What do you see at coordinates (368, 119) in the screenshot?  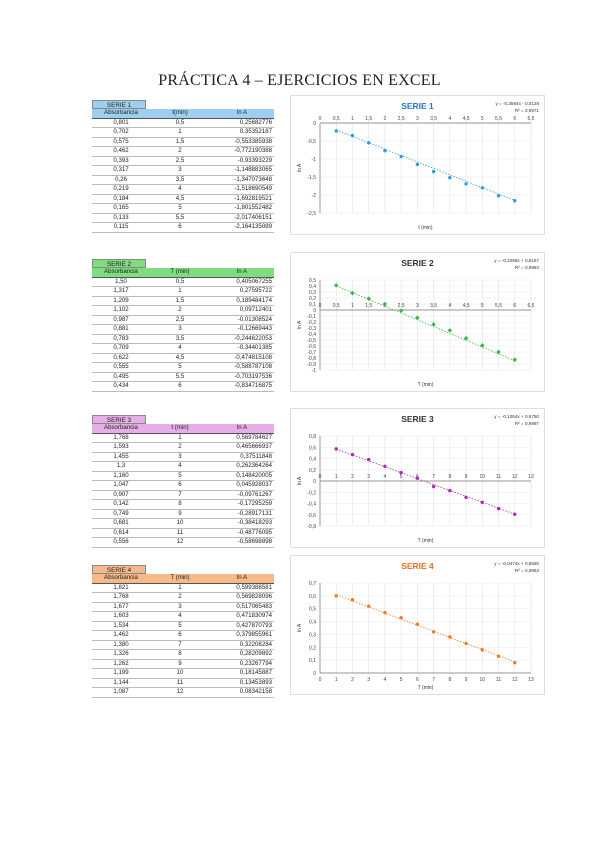 I see `x-tick-label: 1,5` at bounding box center [368, 119].